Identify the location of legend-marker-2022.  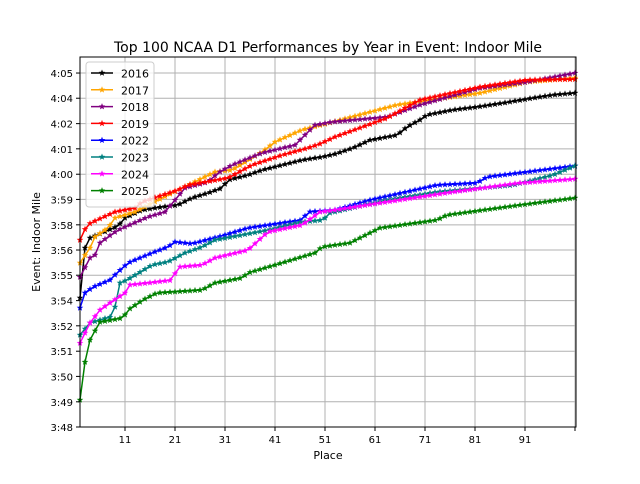
(102, 139).